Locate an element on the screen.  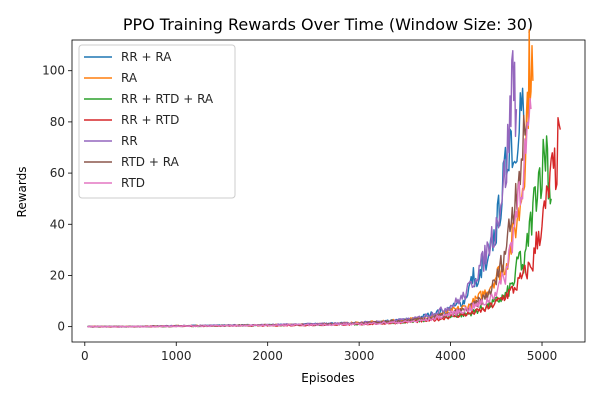
legend-label: RR is located at coordinates (129, 141).